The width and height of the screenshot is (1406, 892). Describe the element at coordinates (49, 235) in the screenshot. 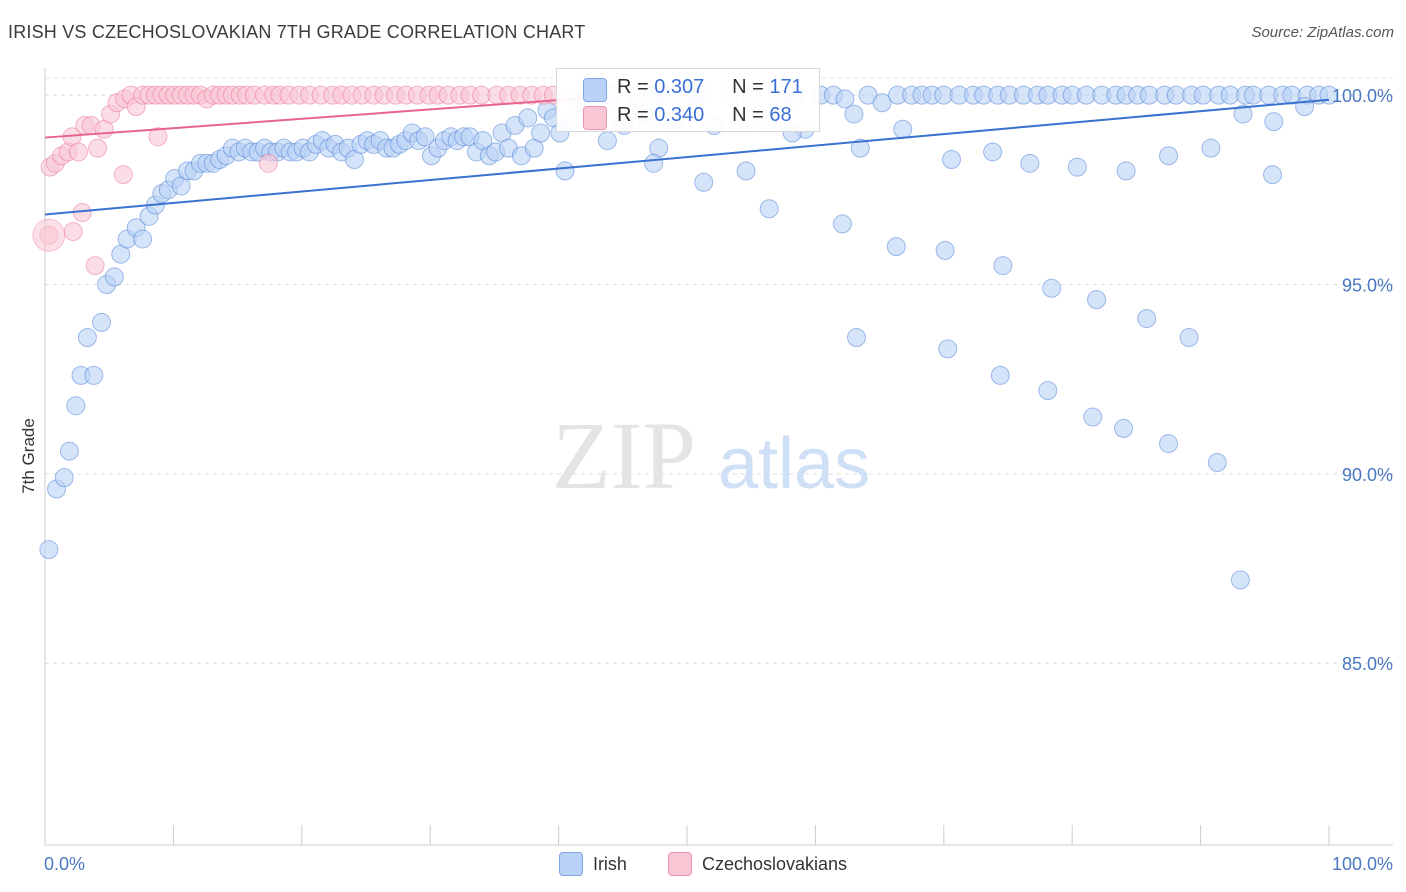

I see `data-point-cluster` at that location.